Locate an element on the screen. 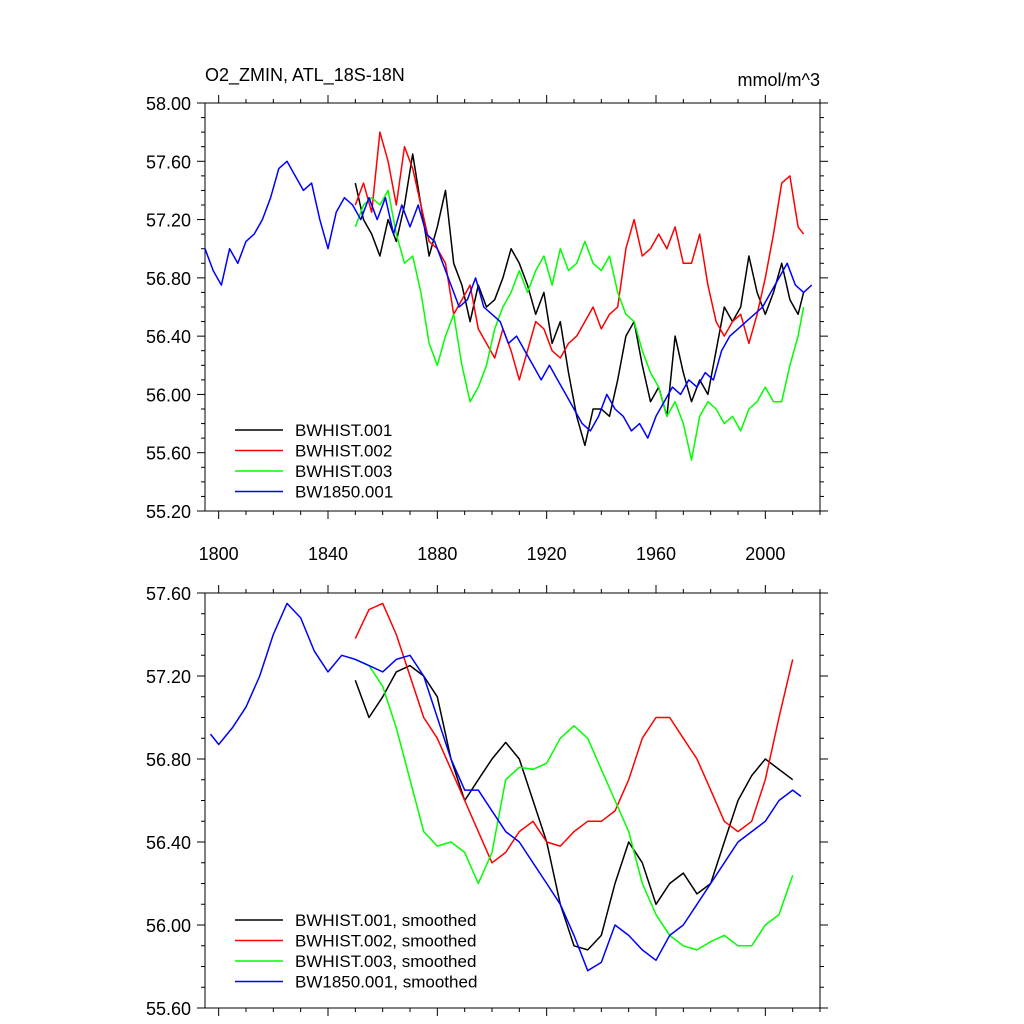 This screenshot has width=1024, height=1024. y-tick-labels: 55.60 56.00 56.40 56.80 57.20 57.60 is located at coordinates (168, 801).